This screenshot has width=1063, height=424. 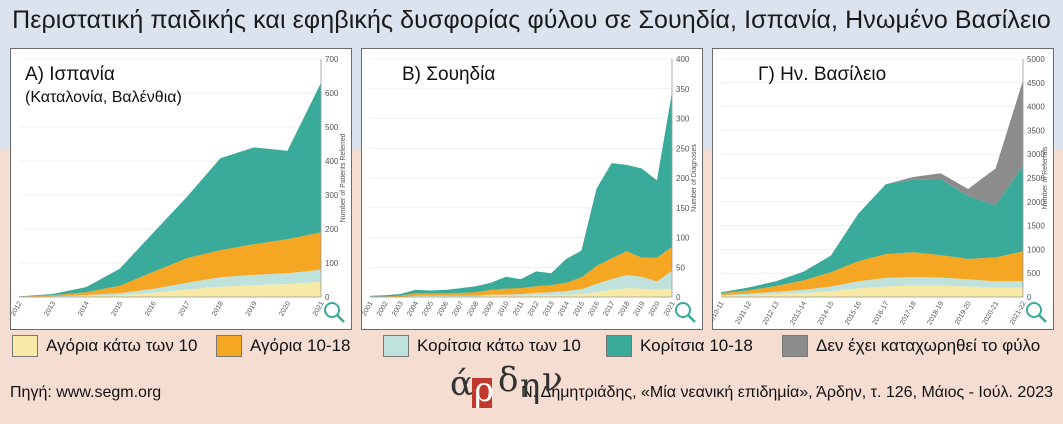 What do you see at coordinates (1018, 313) in the screenshot?
I see `x-tick-label: 2021-22` at bounding box center [1018, 313].